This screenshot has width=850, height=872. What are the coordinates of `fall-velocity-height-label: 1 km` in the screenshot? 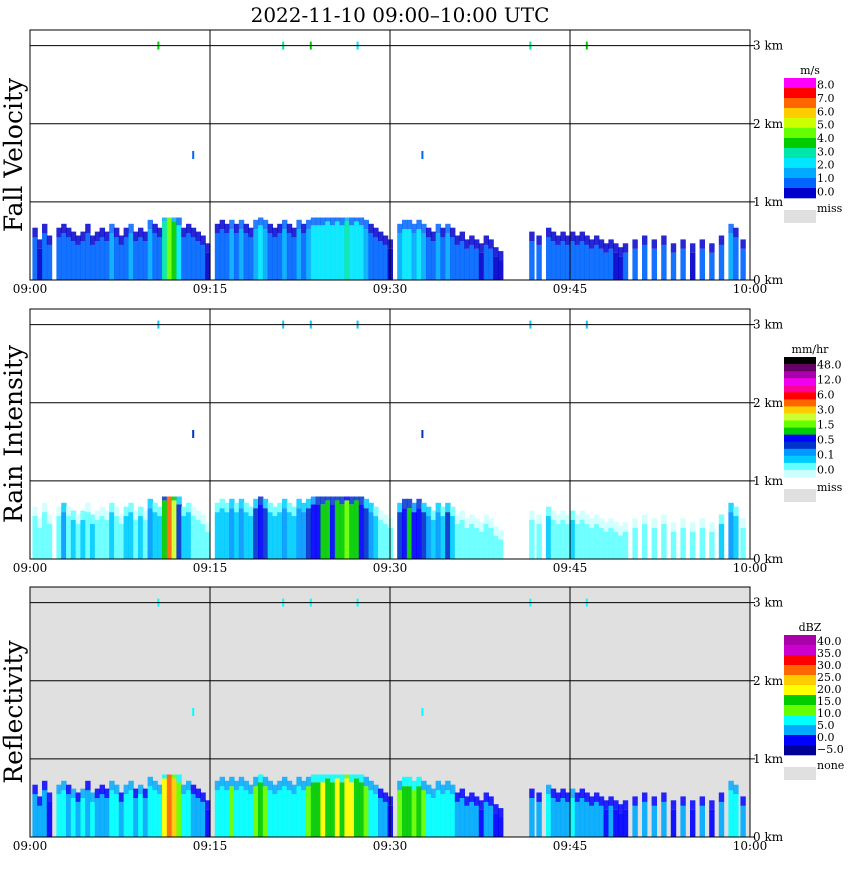 It's located at (768, 202).